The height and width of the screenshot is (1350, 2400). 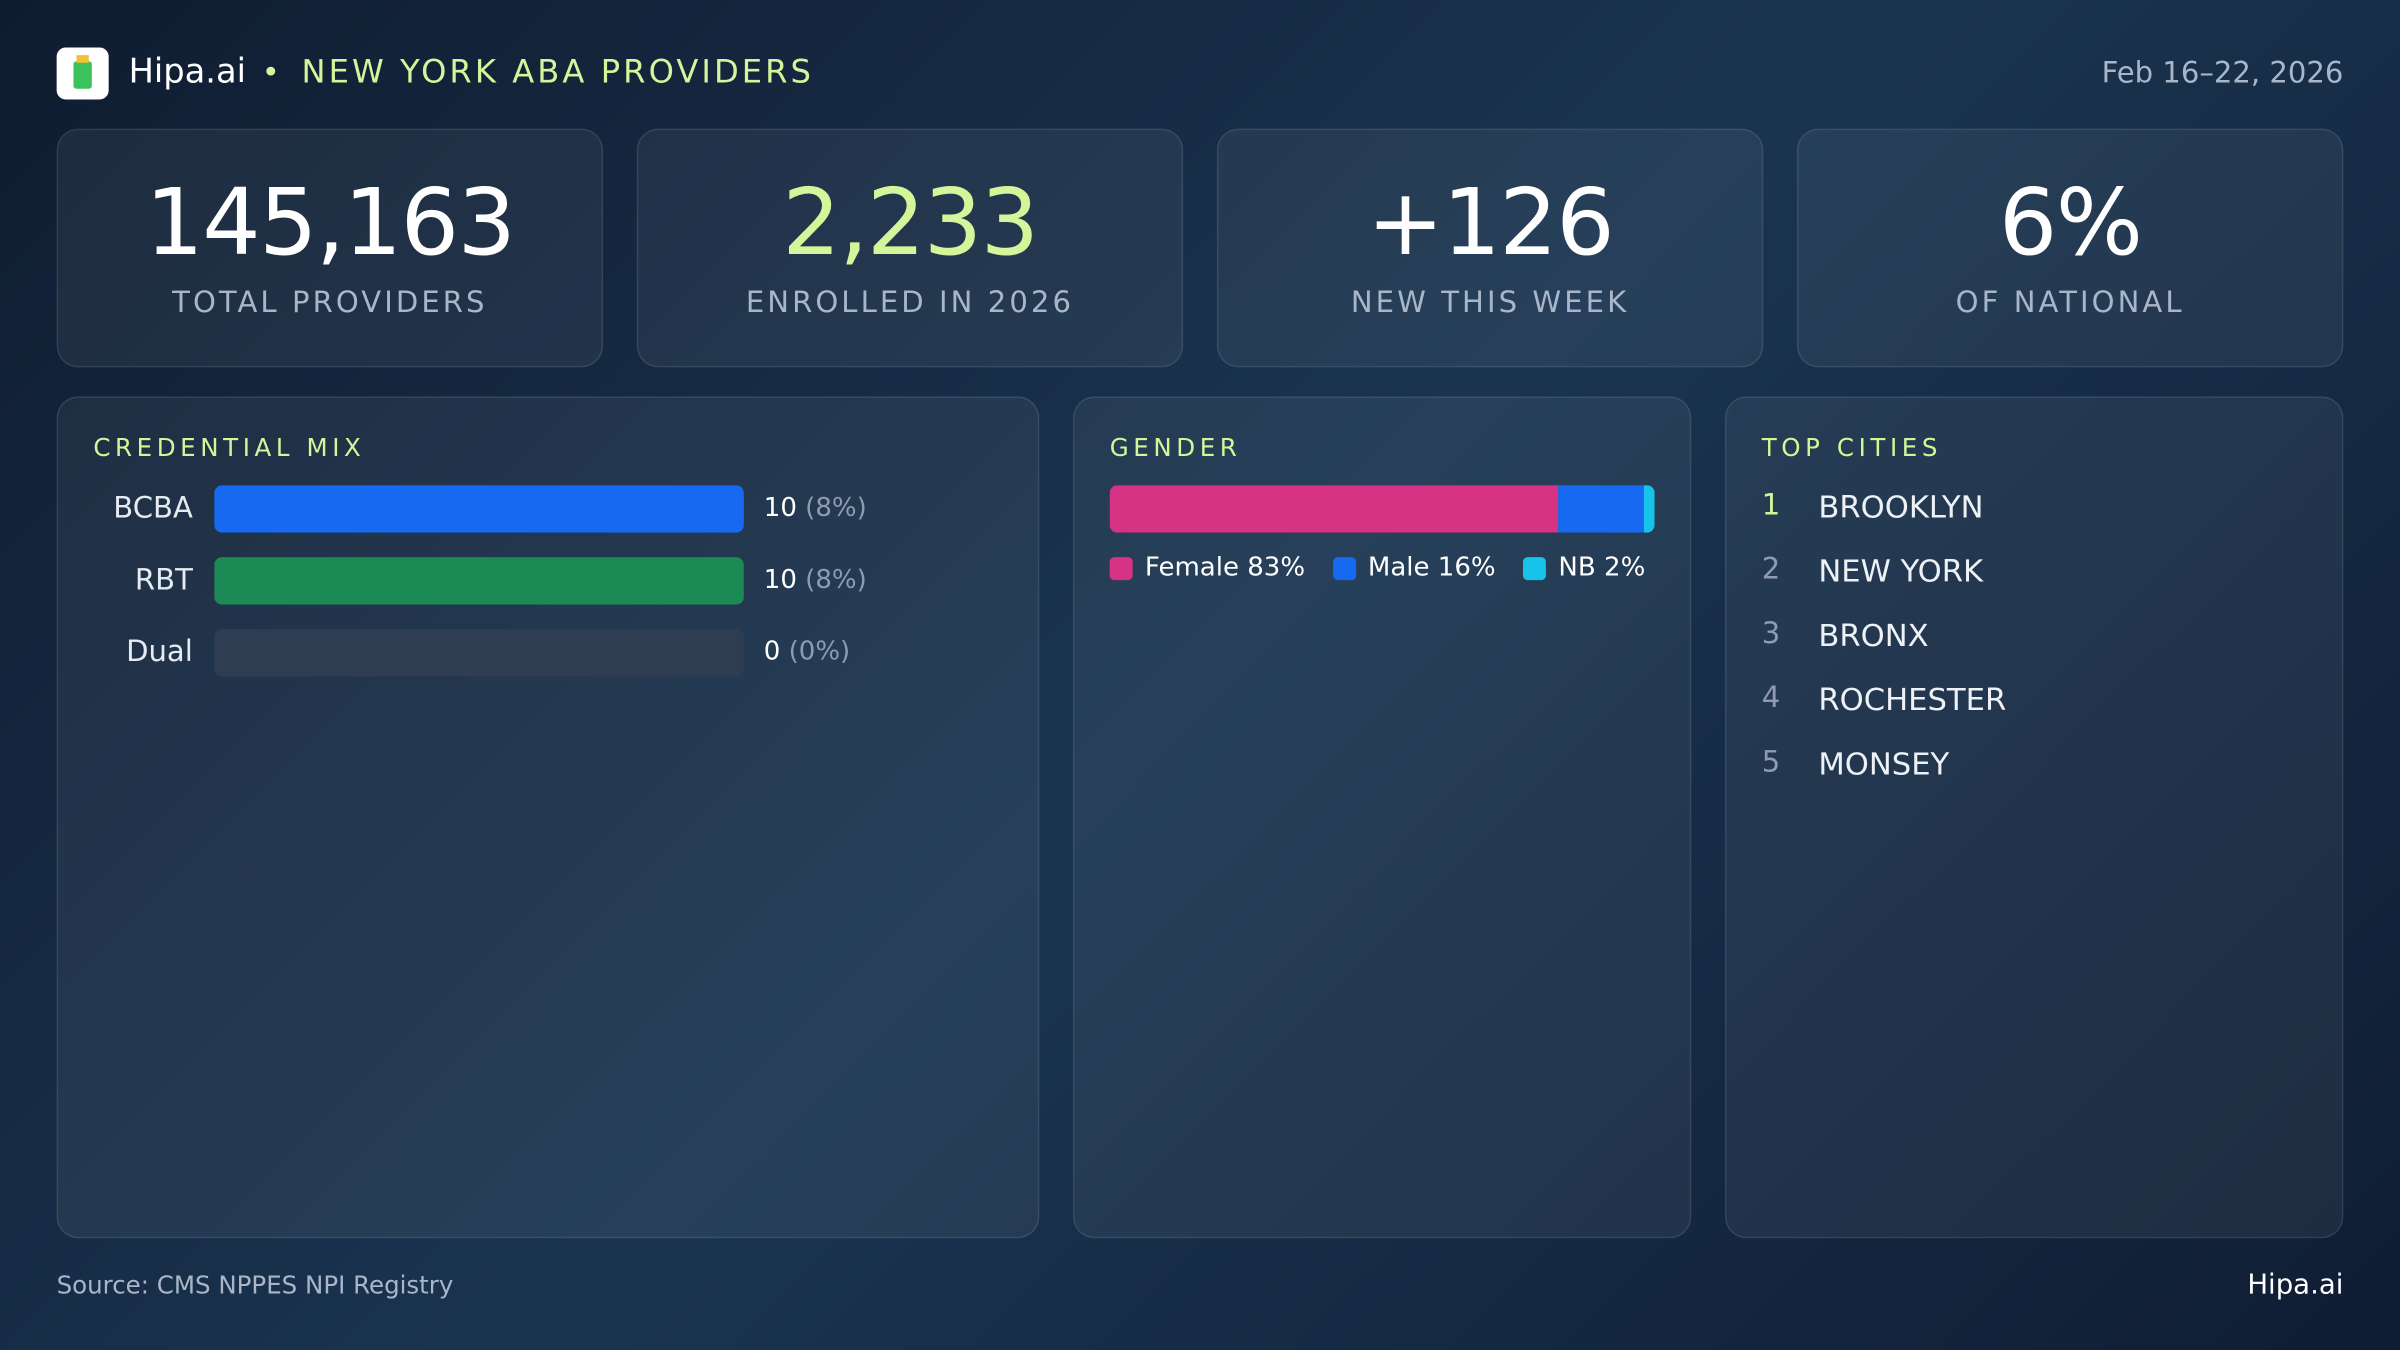 I want to click on legend-item: NB 2%, so click(x=1584, y=568).